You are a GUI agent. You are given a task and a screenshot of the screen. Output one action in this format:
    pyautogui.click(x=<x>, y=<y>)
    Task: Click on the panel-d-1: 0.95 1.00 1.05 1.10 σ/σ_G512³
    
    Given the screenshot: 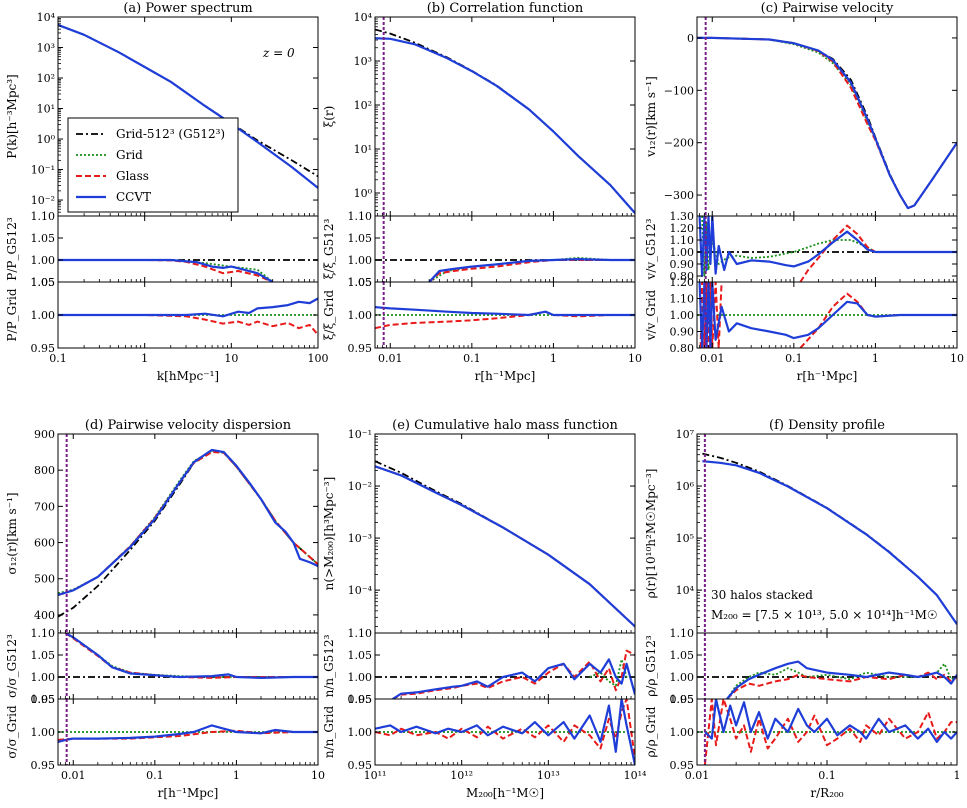 What is the action you would take?
    pyautogui.click(x=162, y=666)
    